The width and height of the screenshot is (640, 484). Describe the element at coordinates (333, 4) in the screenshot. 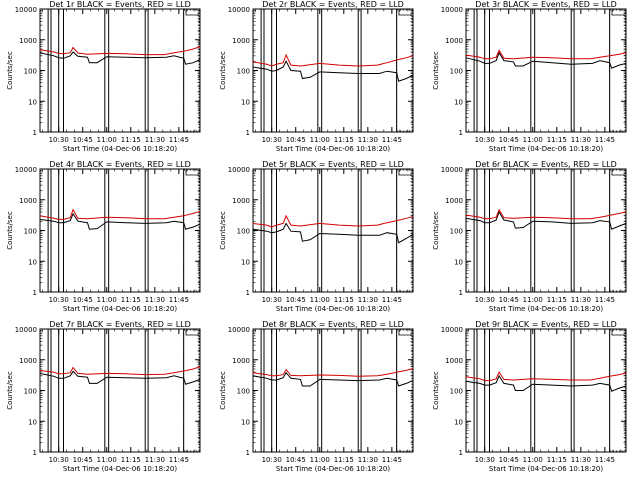

I see `chart-title: Det 2r BLACK = Events, RED = LLD` at that location.